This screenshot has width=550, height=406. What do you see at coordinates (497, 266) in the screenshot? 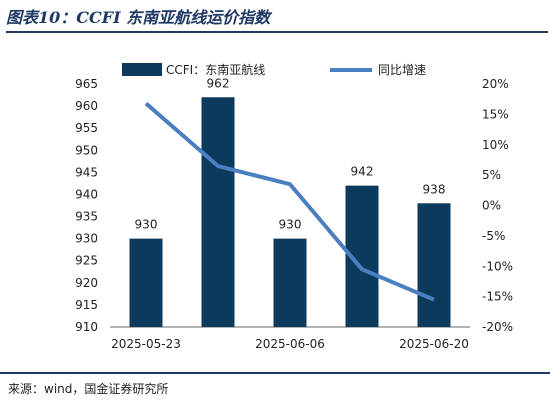
I see `right-tick-label: -10%` at bounding box center [497, 266].